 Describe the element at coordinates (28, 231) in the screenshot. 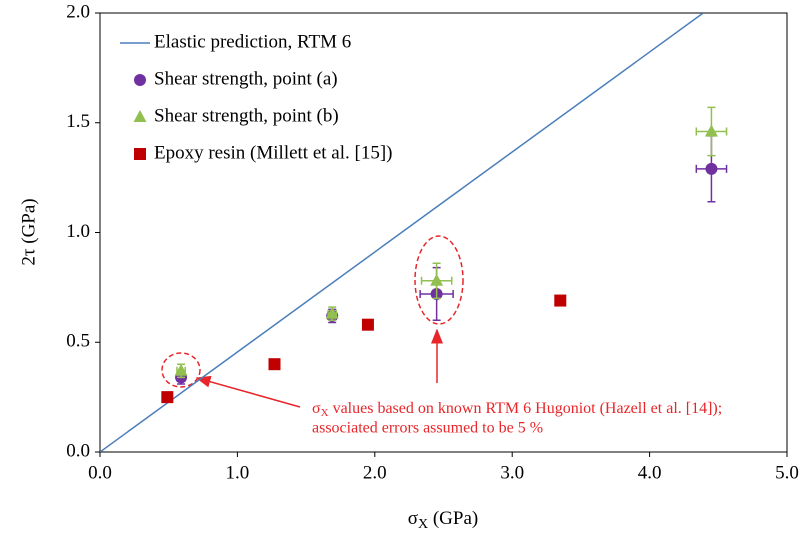

I see `y-axis-label: 2τ (GPa)` at that location.